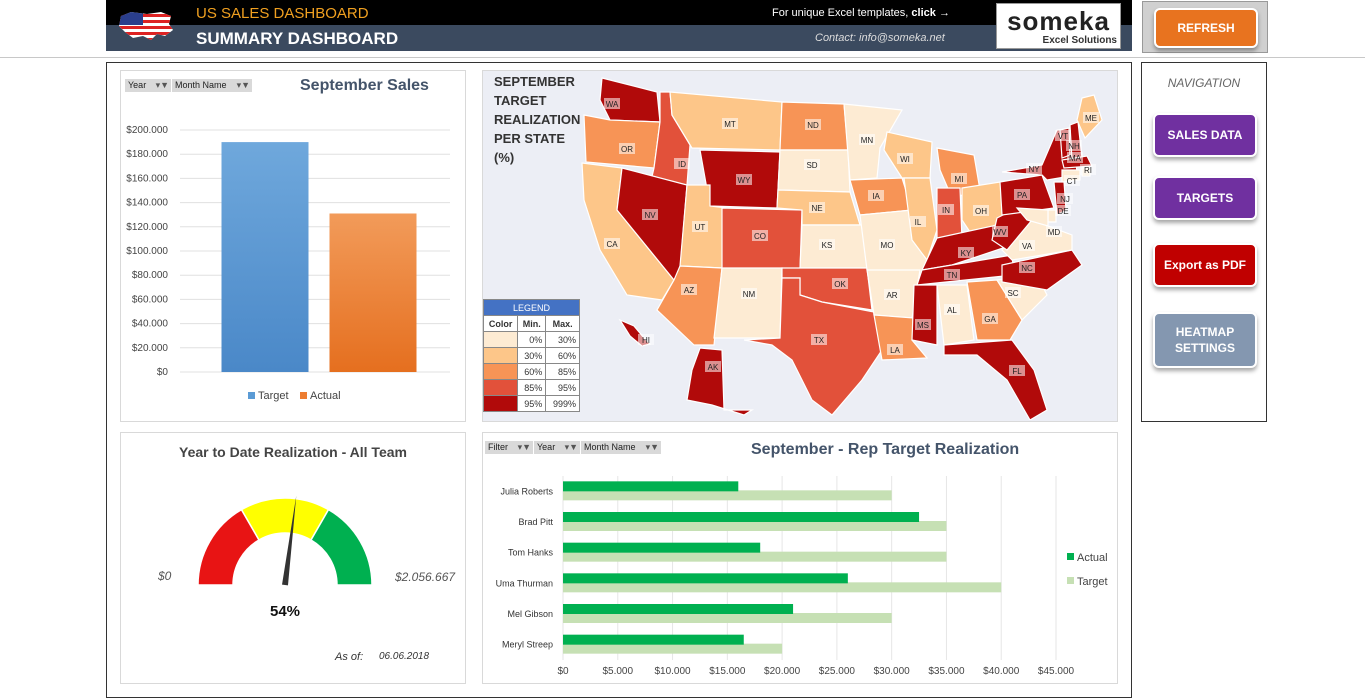 The image size is (1365, 700). What do you see at coordinates (622, 141) in the screenshot?
I see `state-or` at bounding box center [622, 141].